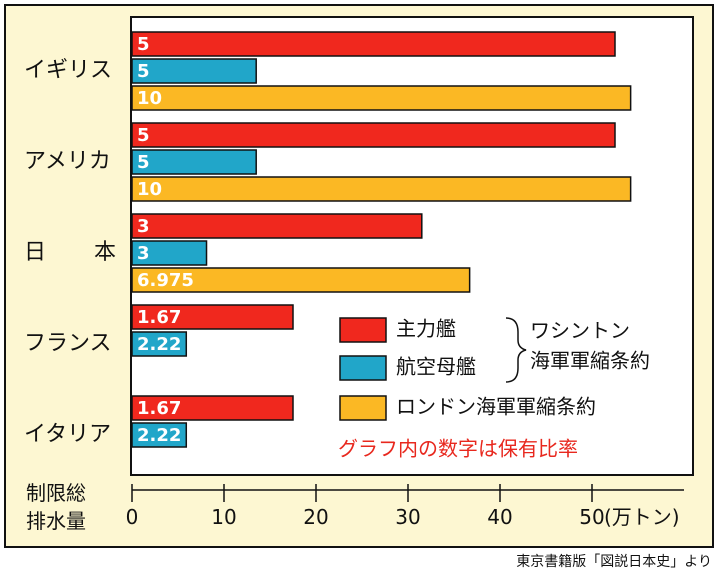 The width and height of the screenshot is (720, 577). I want to click on x-tick-label: 50, so click(591, 517).